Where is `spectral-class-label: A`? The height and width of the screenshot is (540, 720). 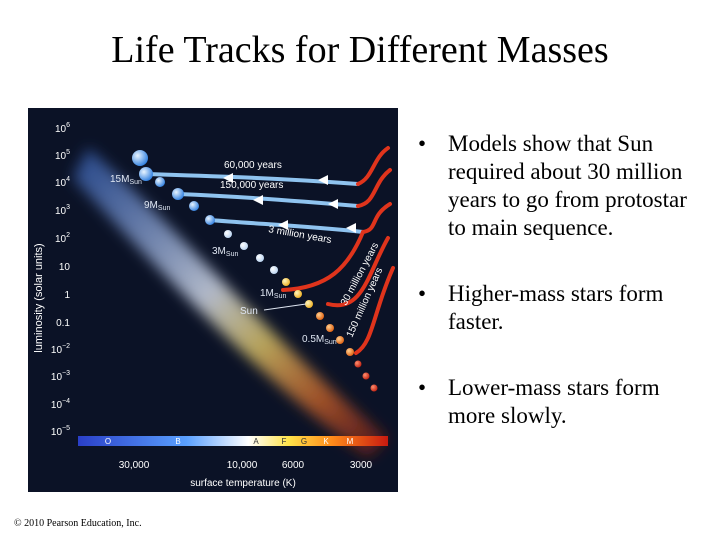 spectral-class-label: A is located at coordinates (256, 441).